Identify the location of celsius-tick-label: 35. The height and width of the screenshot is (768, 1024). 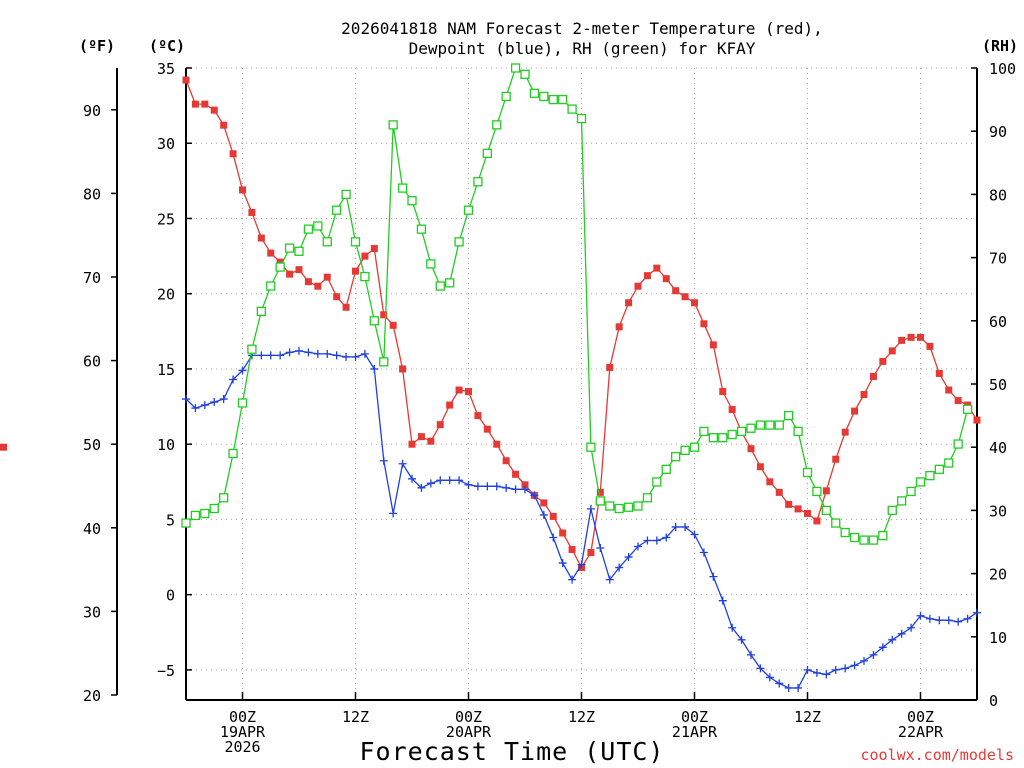
(166, 69).